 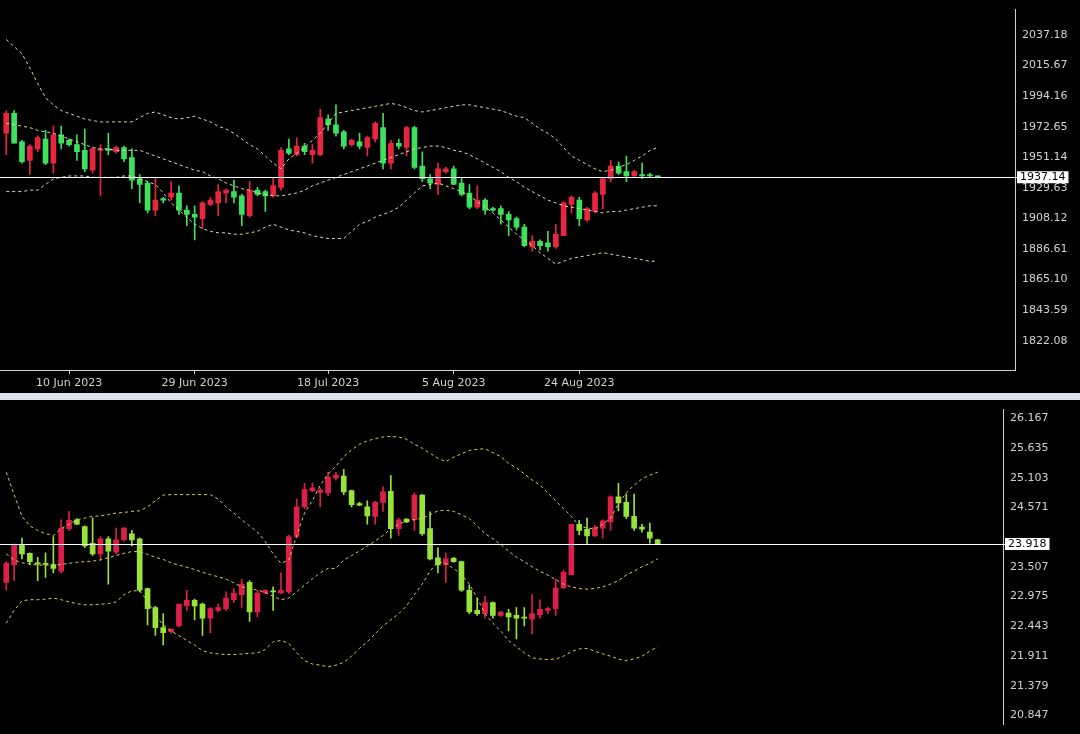 What do you see at coordinates (1029, 626) in the screenshot?
I see `y-tick-label: 22.443` at bounding box center [1029, 626].